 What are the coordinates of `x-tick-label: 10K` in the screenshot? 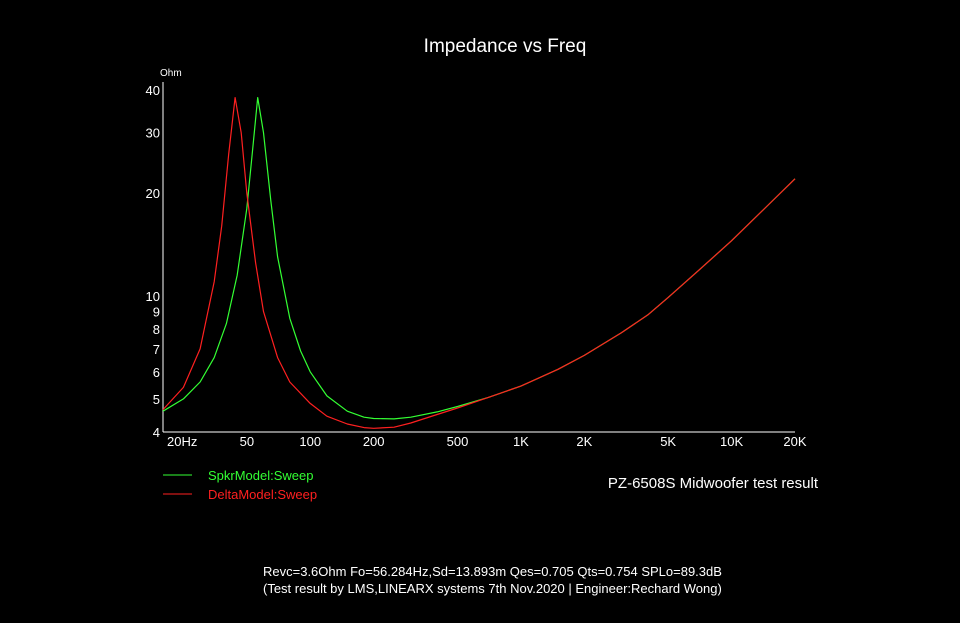 It's located at (731, 441).